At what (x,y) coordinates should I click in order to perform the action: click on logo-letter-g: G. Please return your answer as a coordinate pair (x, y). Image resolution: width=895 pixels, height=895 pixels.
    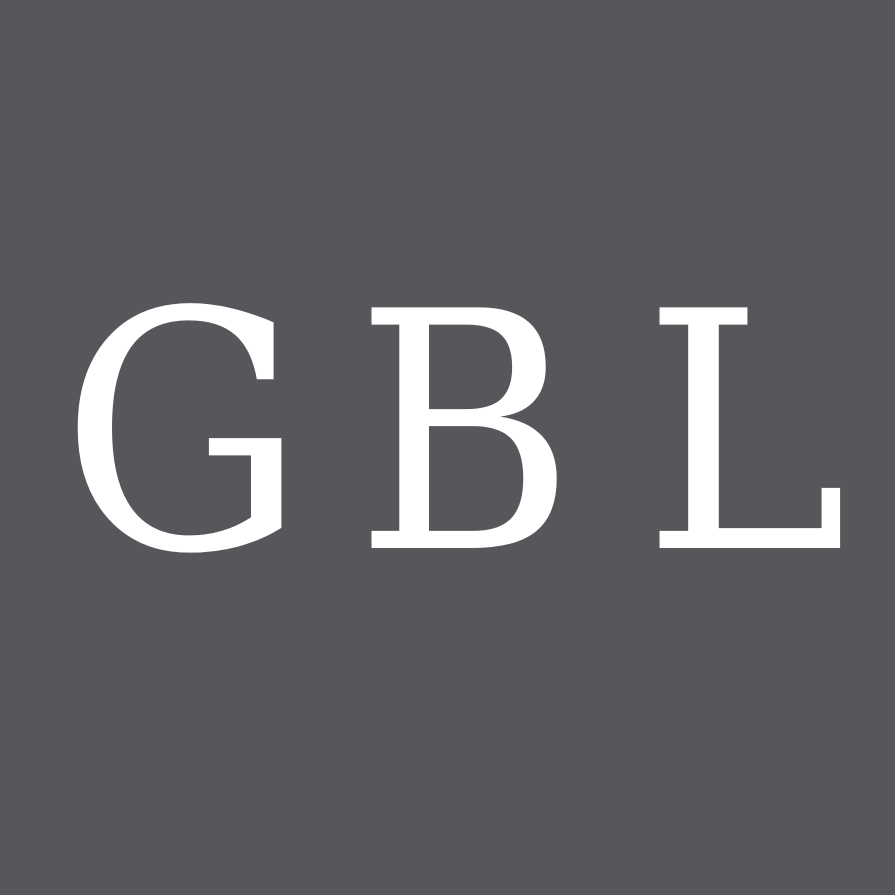
    Looking at the image, I should click on (183, 434).